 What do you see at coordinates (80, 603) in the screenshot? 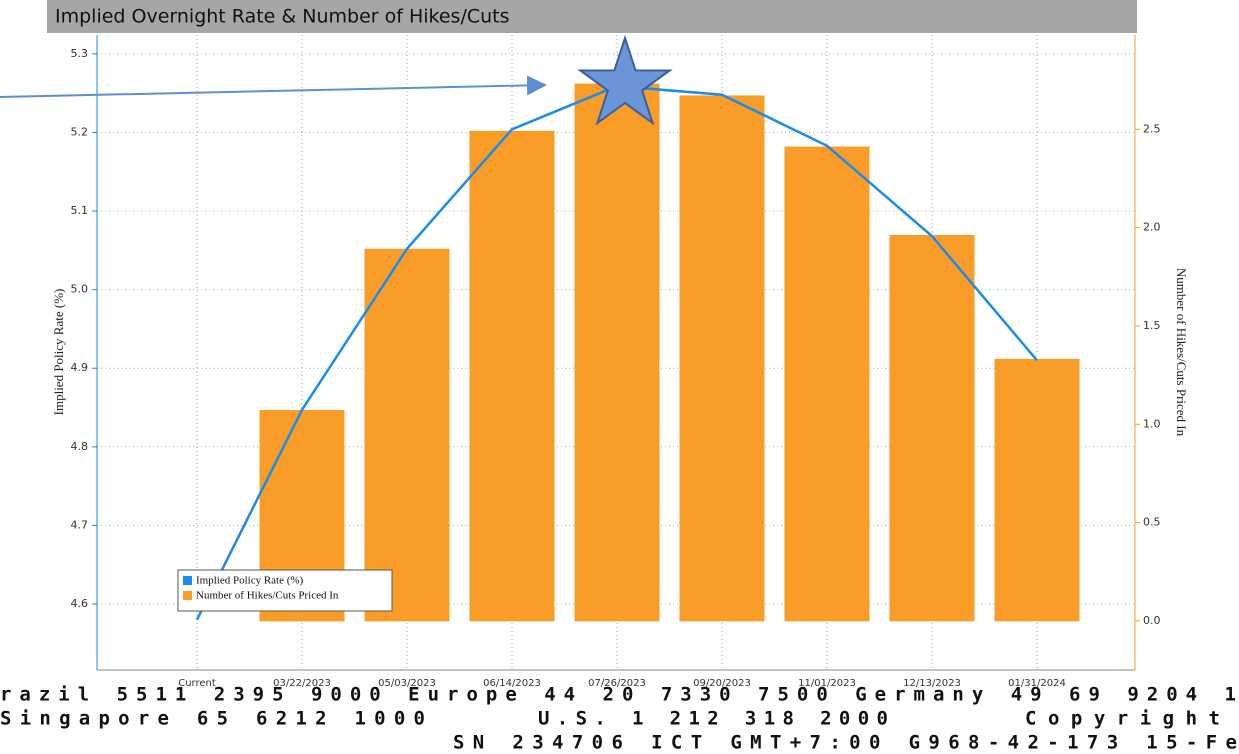
I see `y-tick-label: 4.6` at bounding box center [80, 603].